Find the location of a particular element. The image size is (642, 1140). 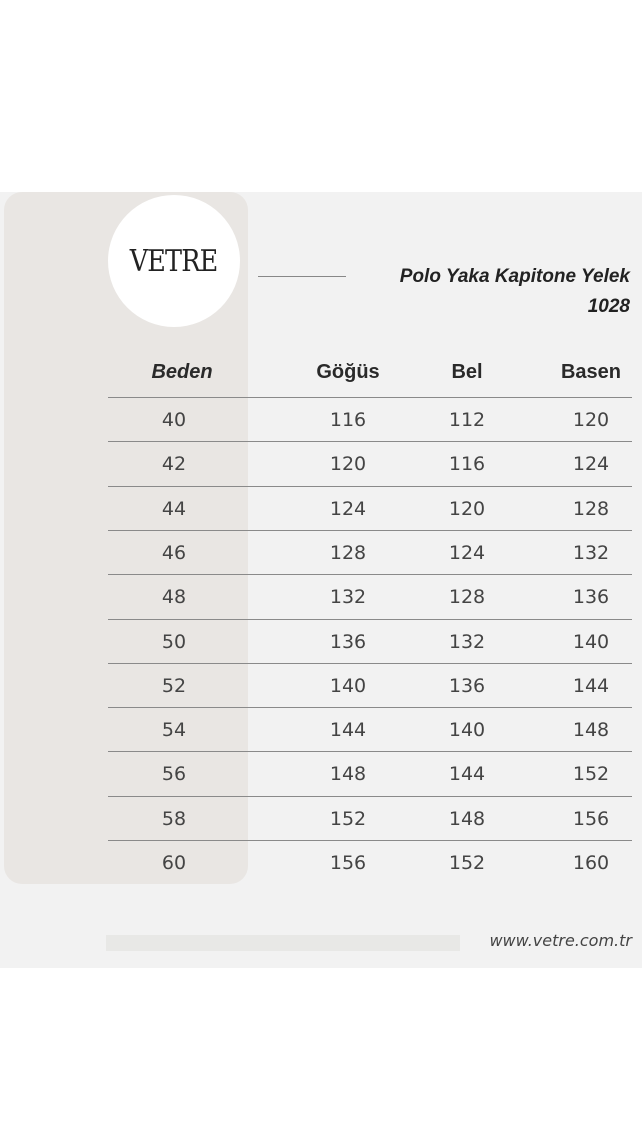

waist-cell: 120 is located at coordinates (467, 508).